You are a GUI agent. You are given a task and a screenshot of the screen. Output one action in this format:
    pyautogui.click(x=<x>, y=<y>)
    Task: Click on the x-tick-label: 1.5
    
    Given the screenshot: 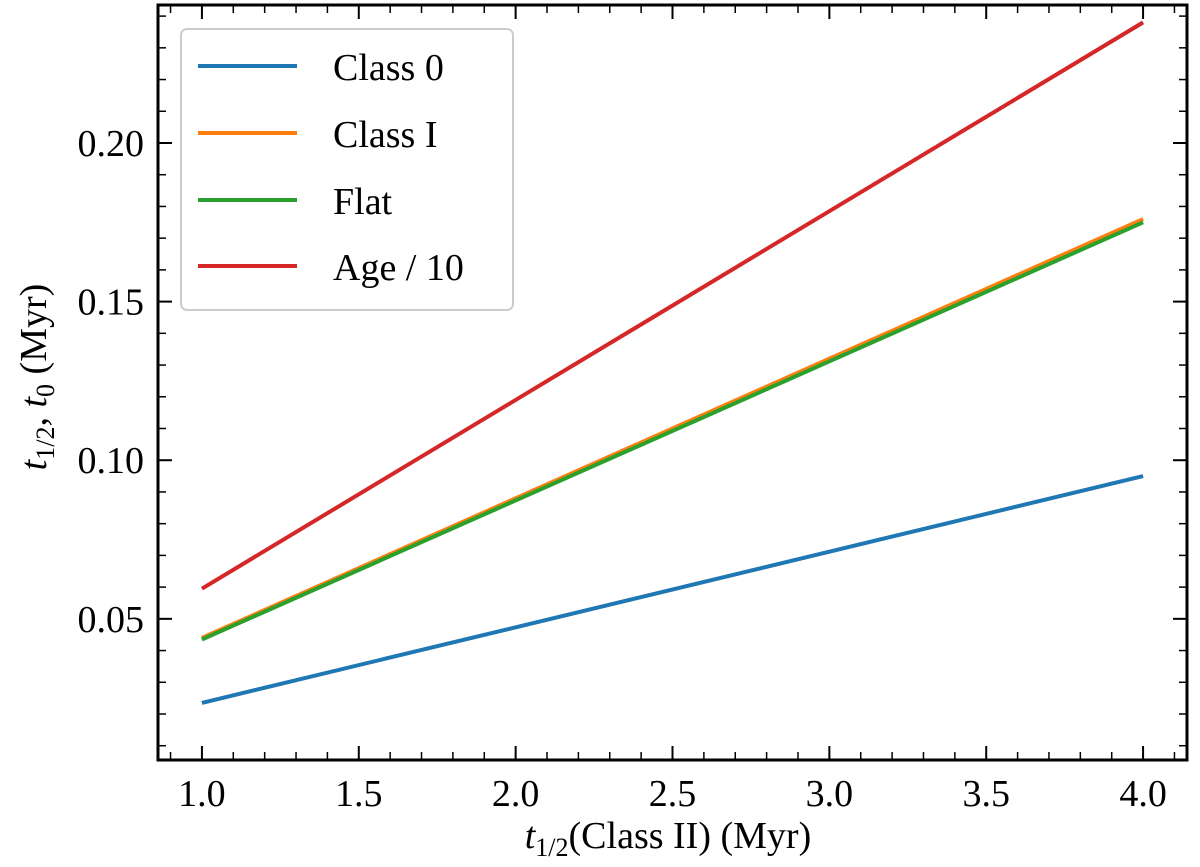 What is the action you would take?
    pyautogui.click(x=359, y=794)
    